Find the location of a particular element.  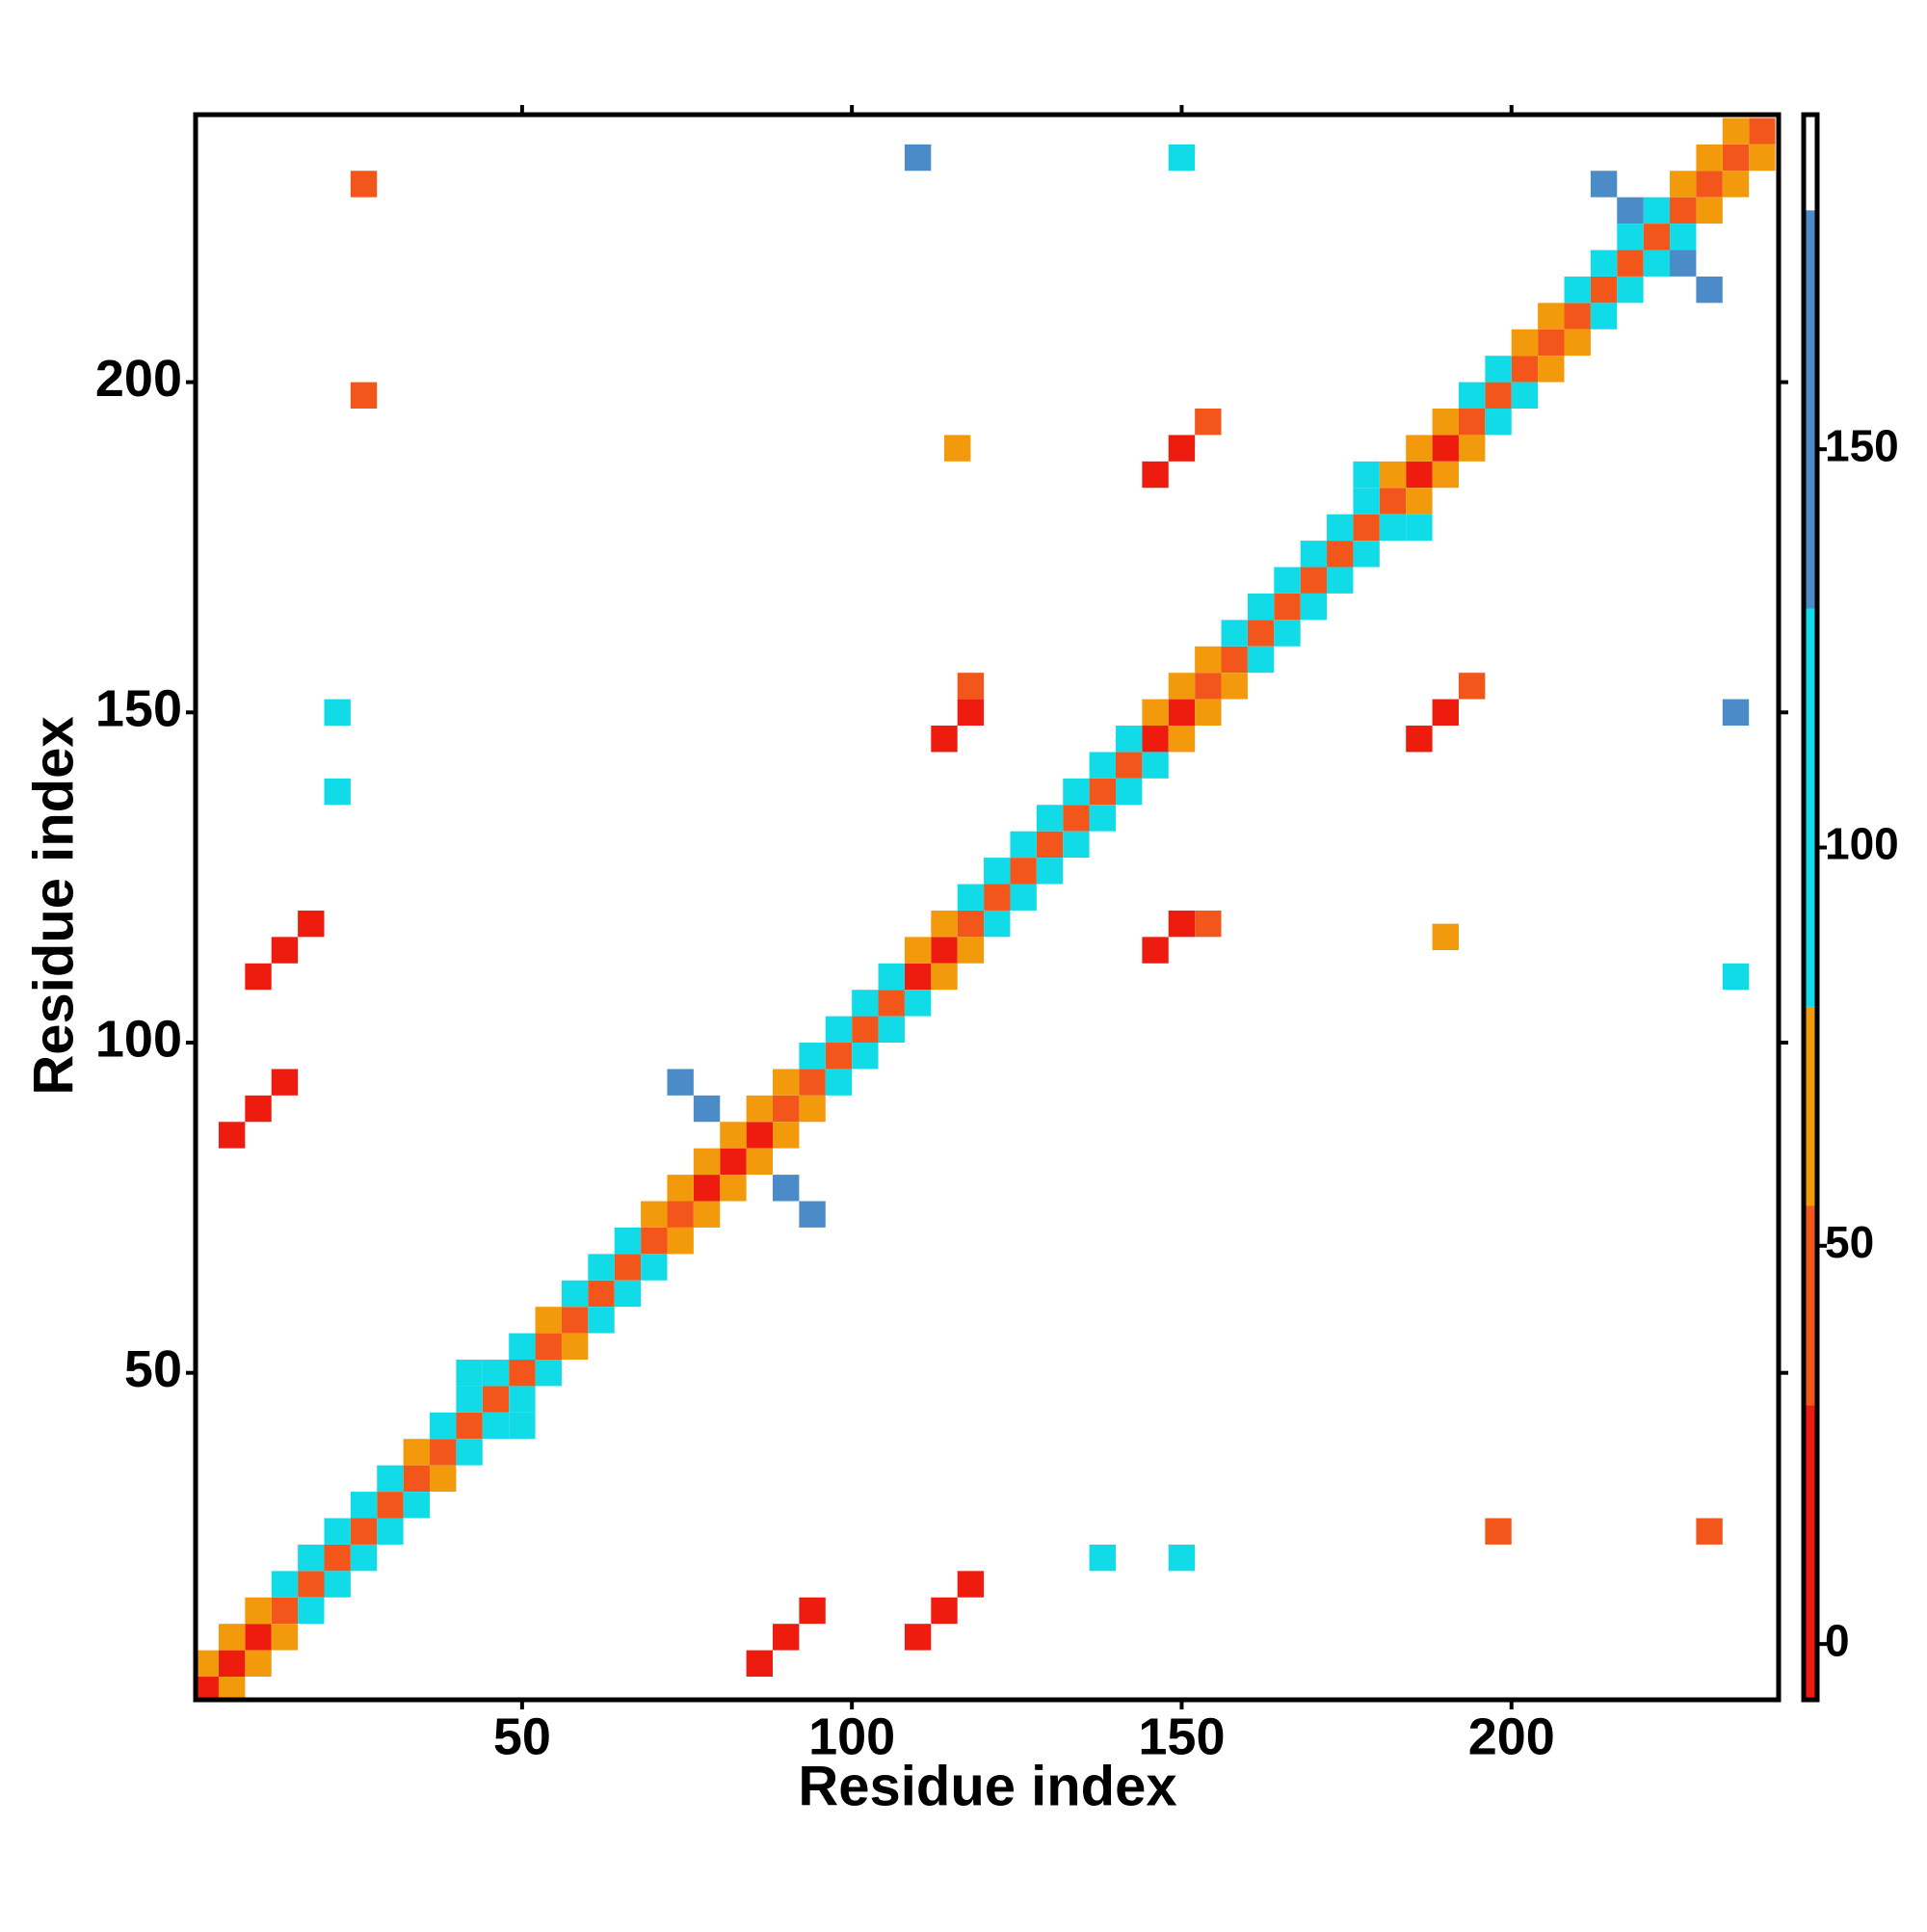

x-tick-label: 200 is located at coordinates (1511, 1736).